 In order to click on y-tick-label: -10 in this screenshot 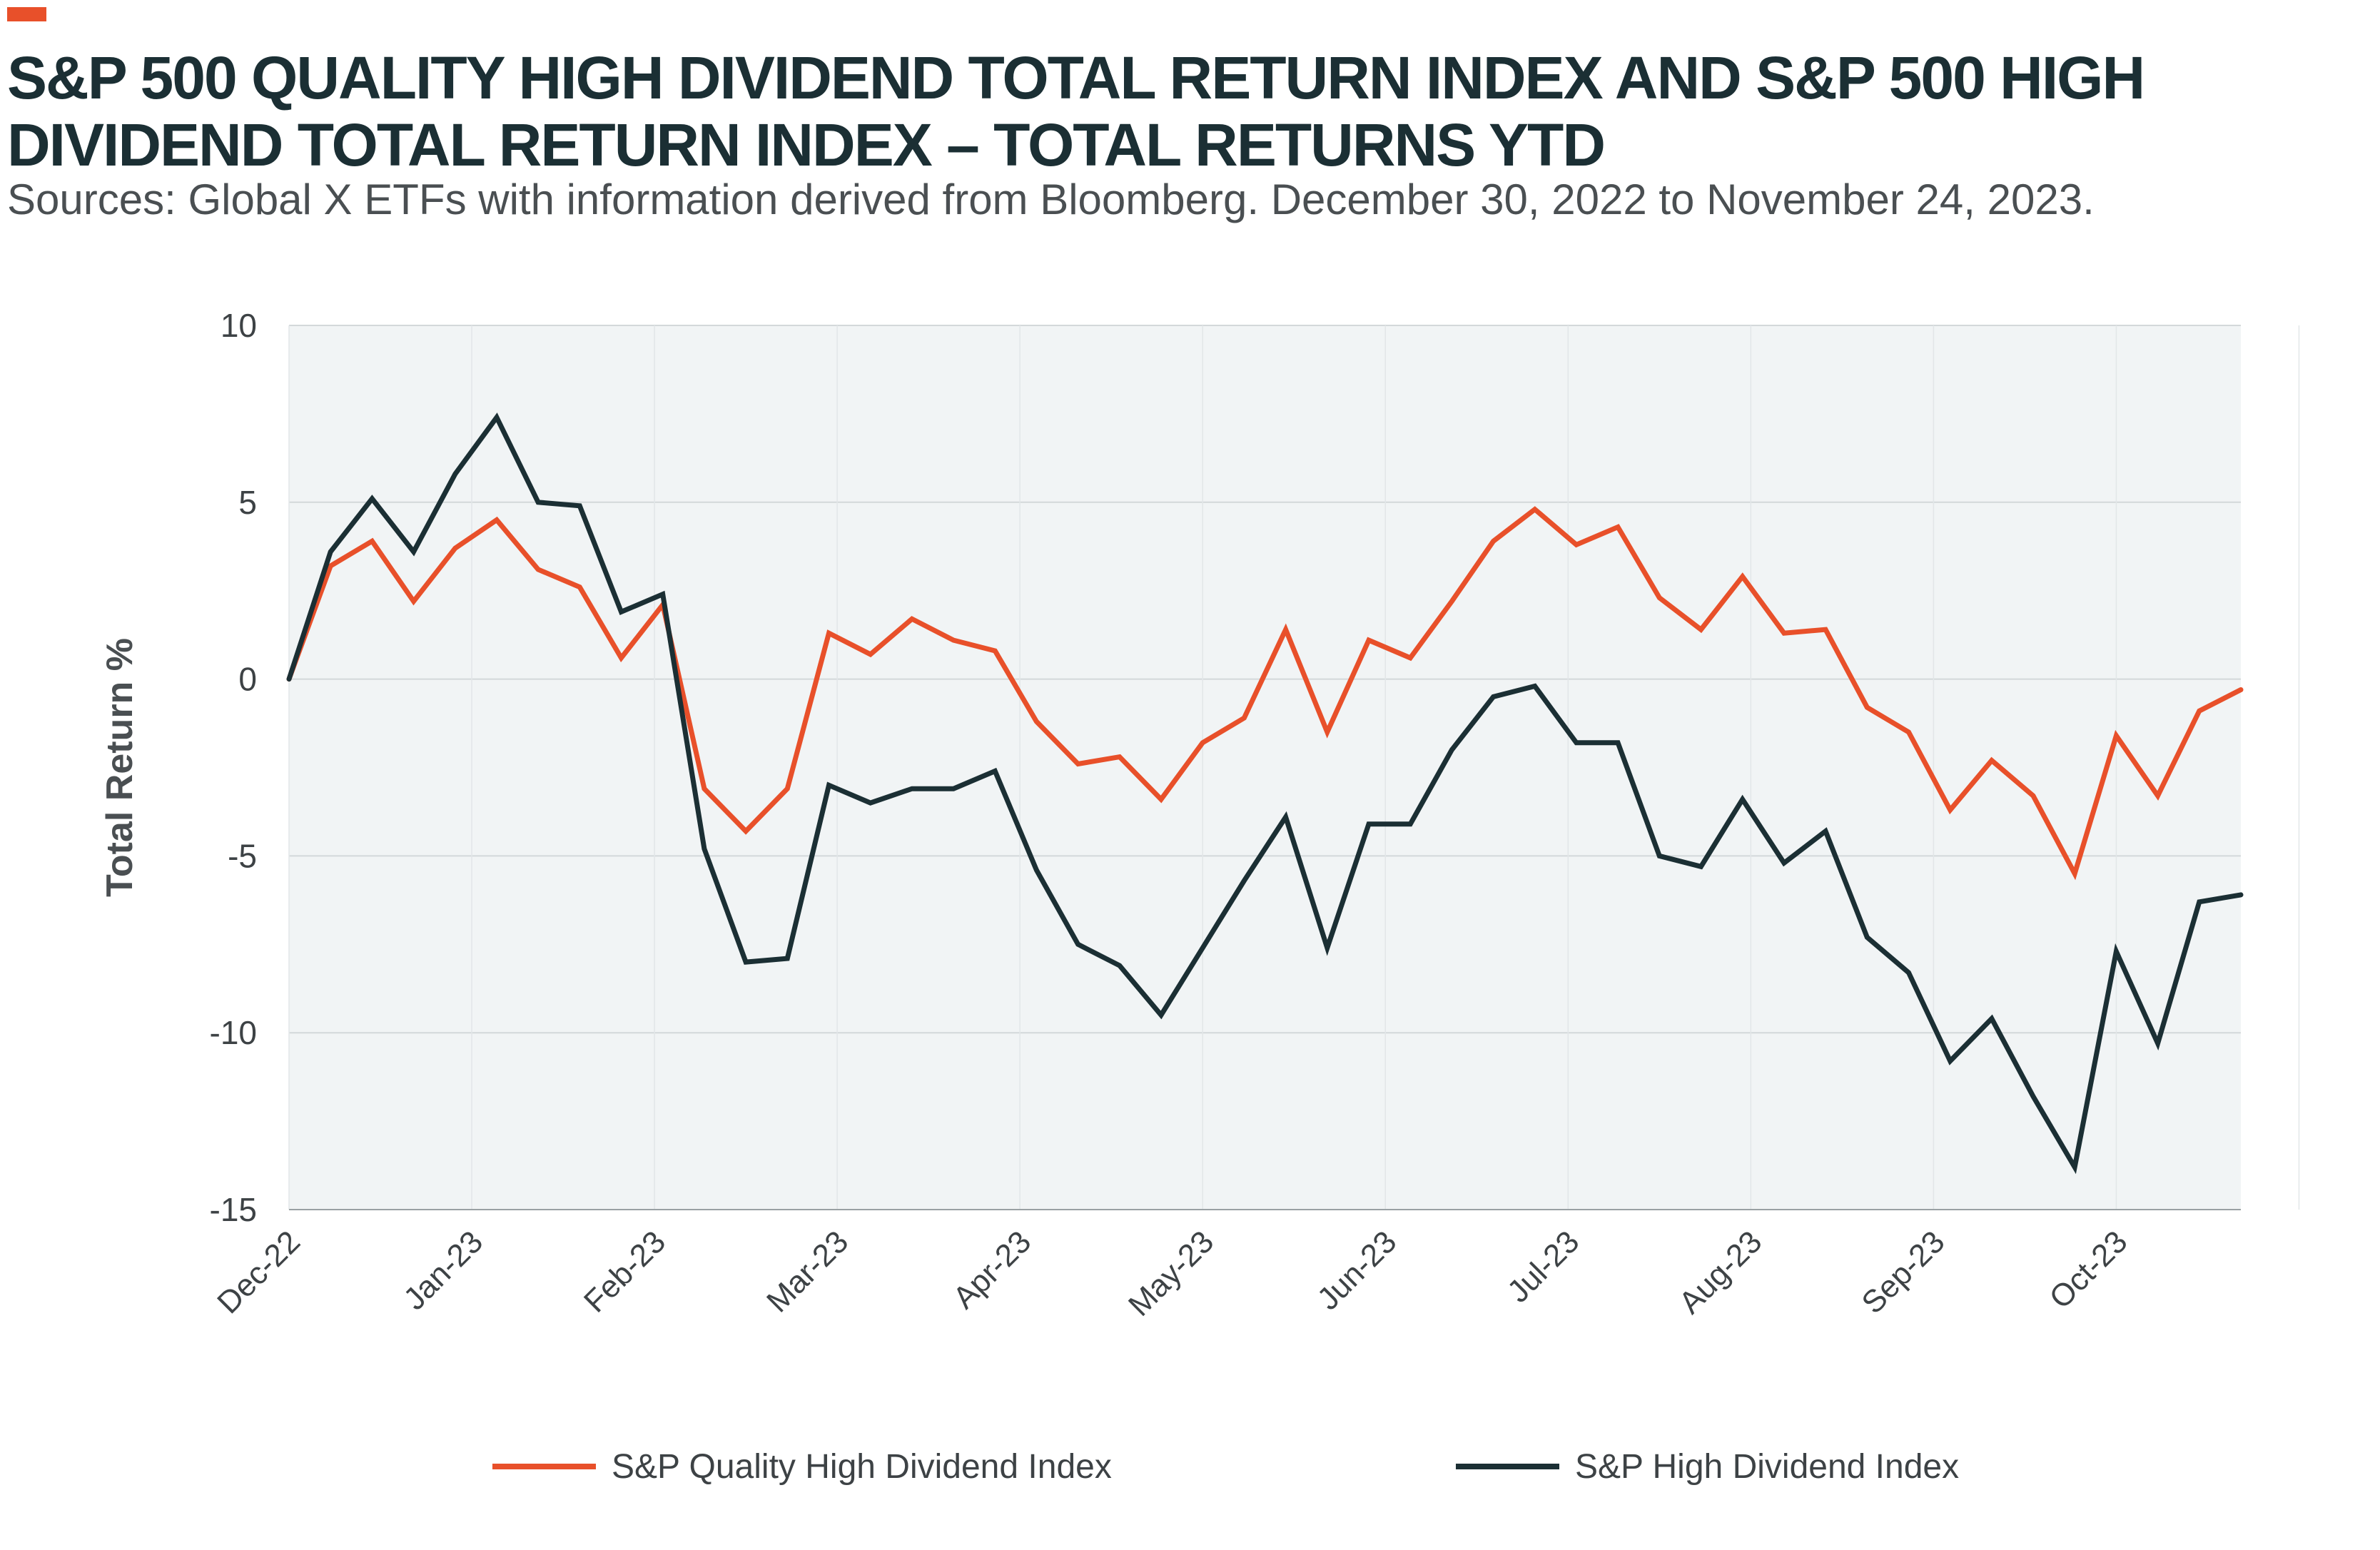, I will do `click(233, 1033)`.